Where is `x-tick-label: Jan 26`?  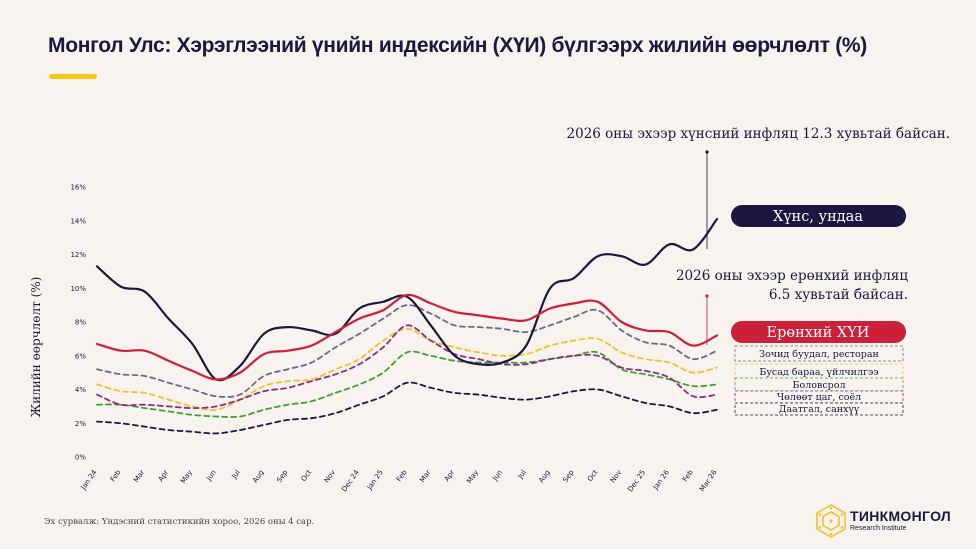
x-tick-label: Jan 26 is located at coordinates (661, 480).